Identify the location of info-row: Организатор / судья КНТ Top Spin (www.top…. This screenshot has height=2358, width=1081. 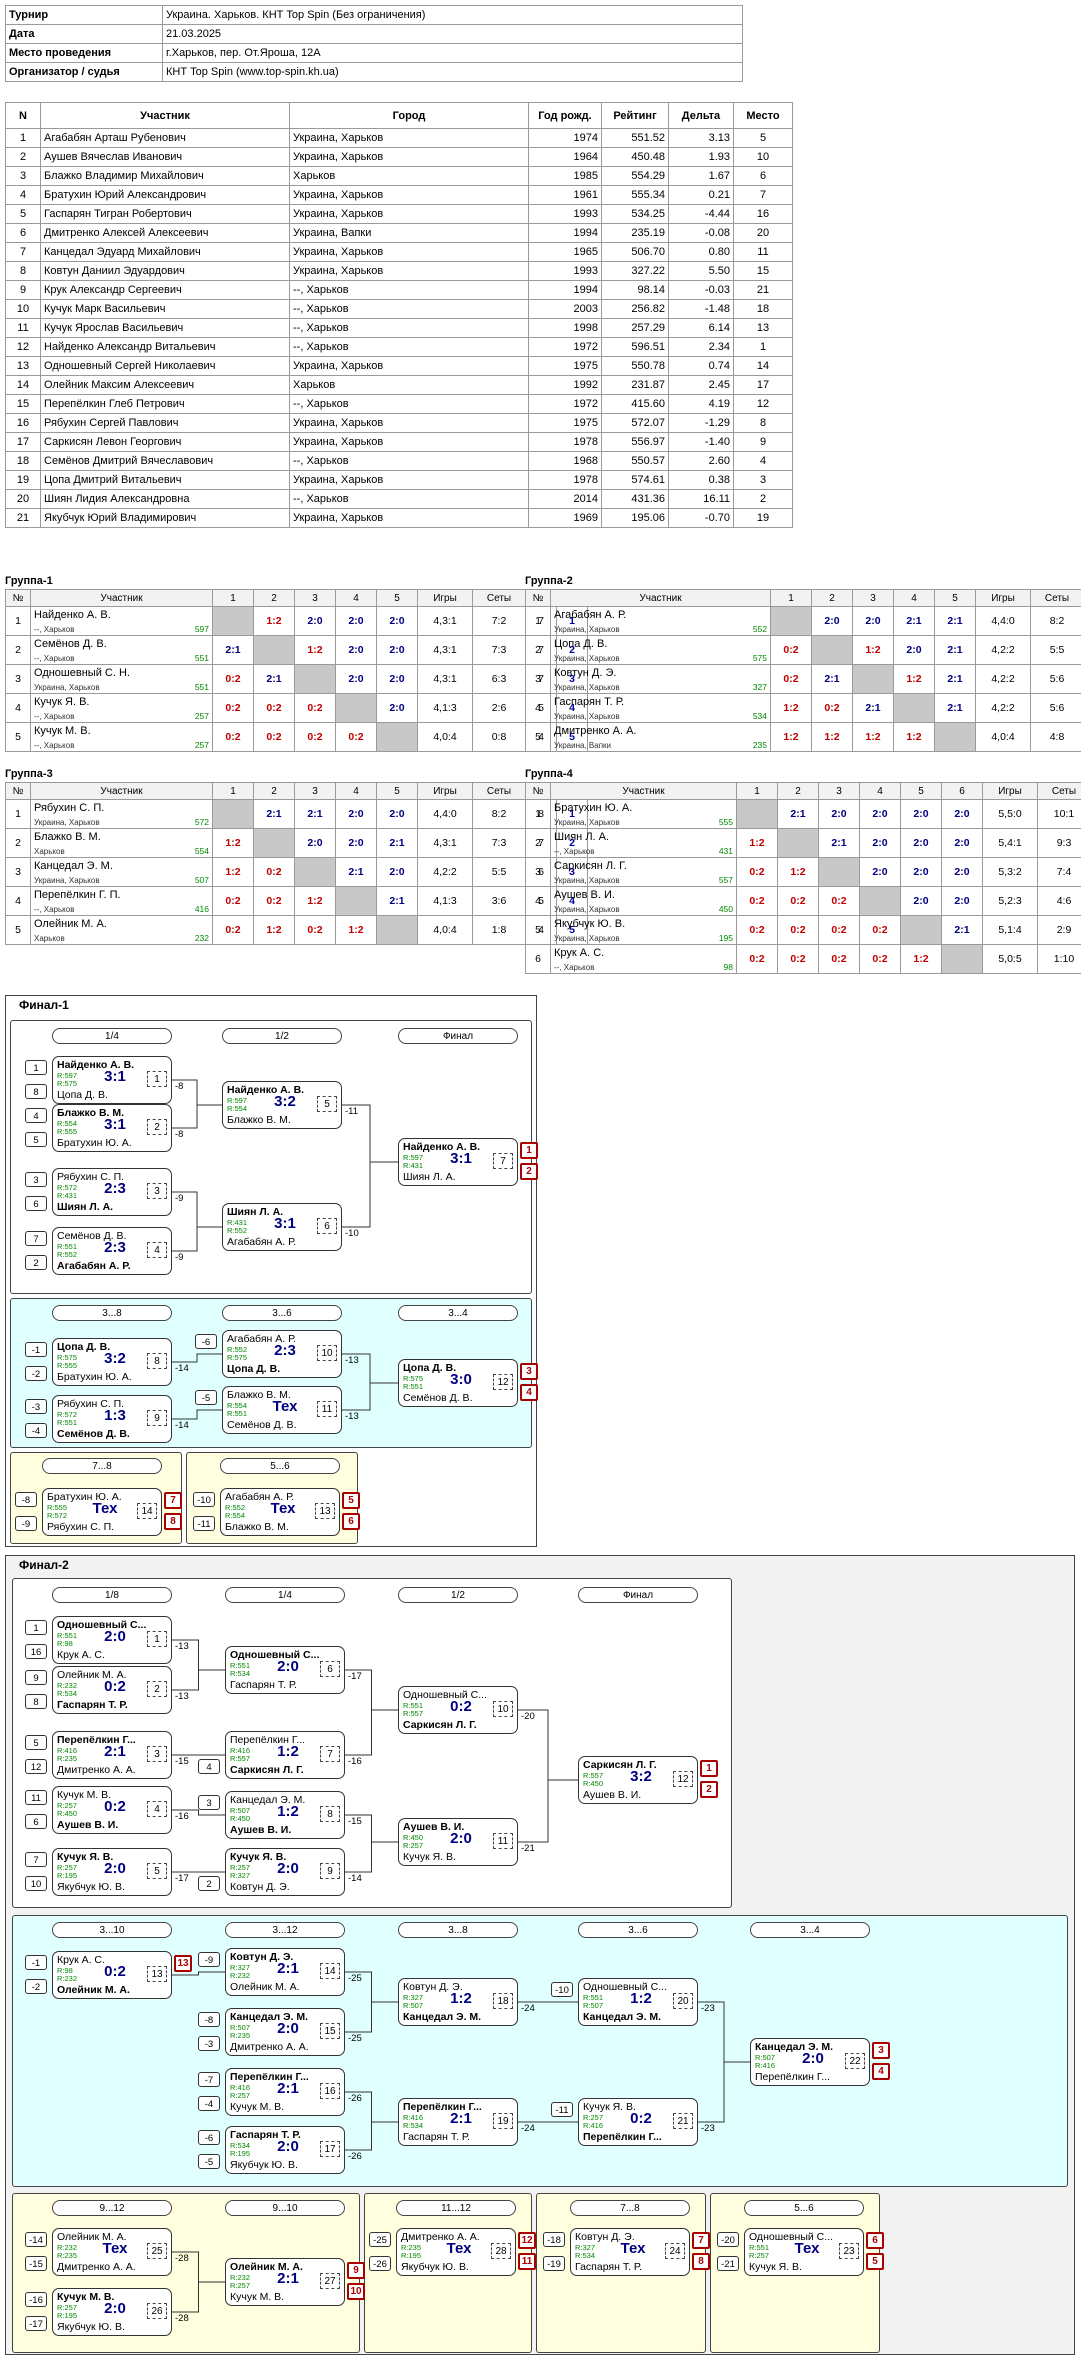
(374, 72).